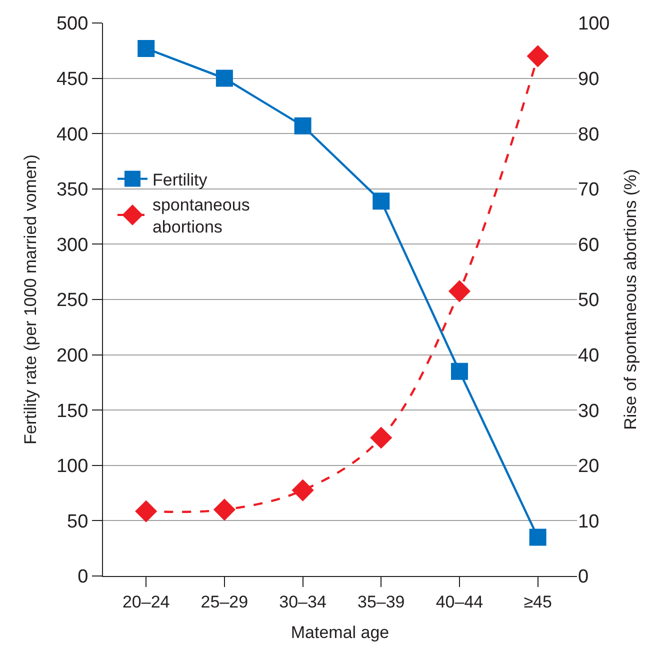 This screenshot has width=649, height=650. What do you see at coordinates (589, 521) in the screenshot?
I see `y2-tick-label: 10` at bounding box center [589, 521].